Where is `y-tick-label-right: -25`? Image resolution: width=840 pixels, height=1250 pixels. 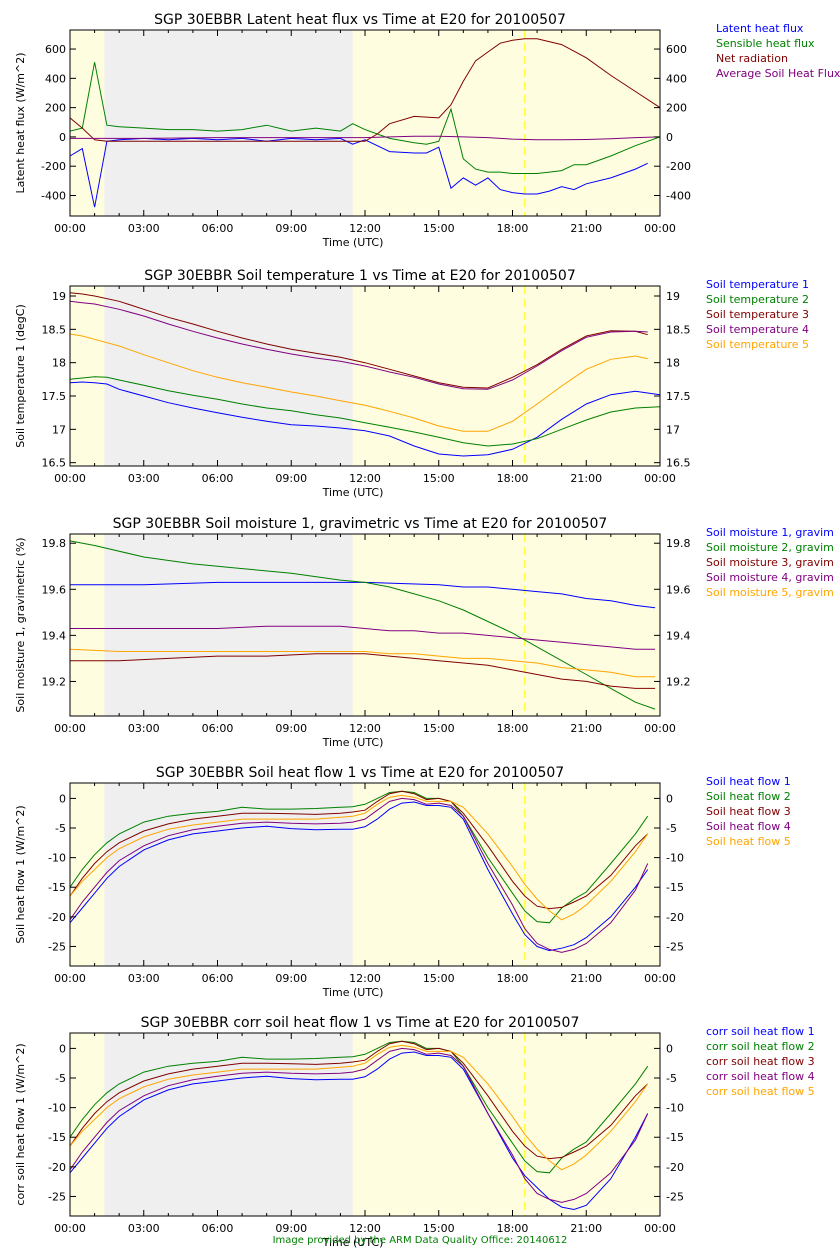 y-tick-label-right: -25 is located at coordinates (675, 946).